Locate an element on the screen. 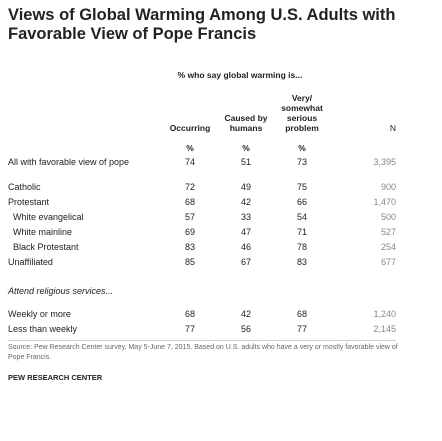  column-header: Caused by humans is located at coordinates (246, 123).